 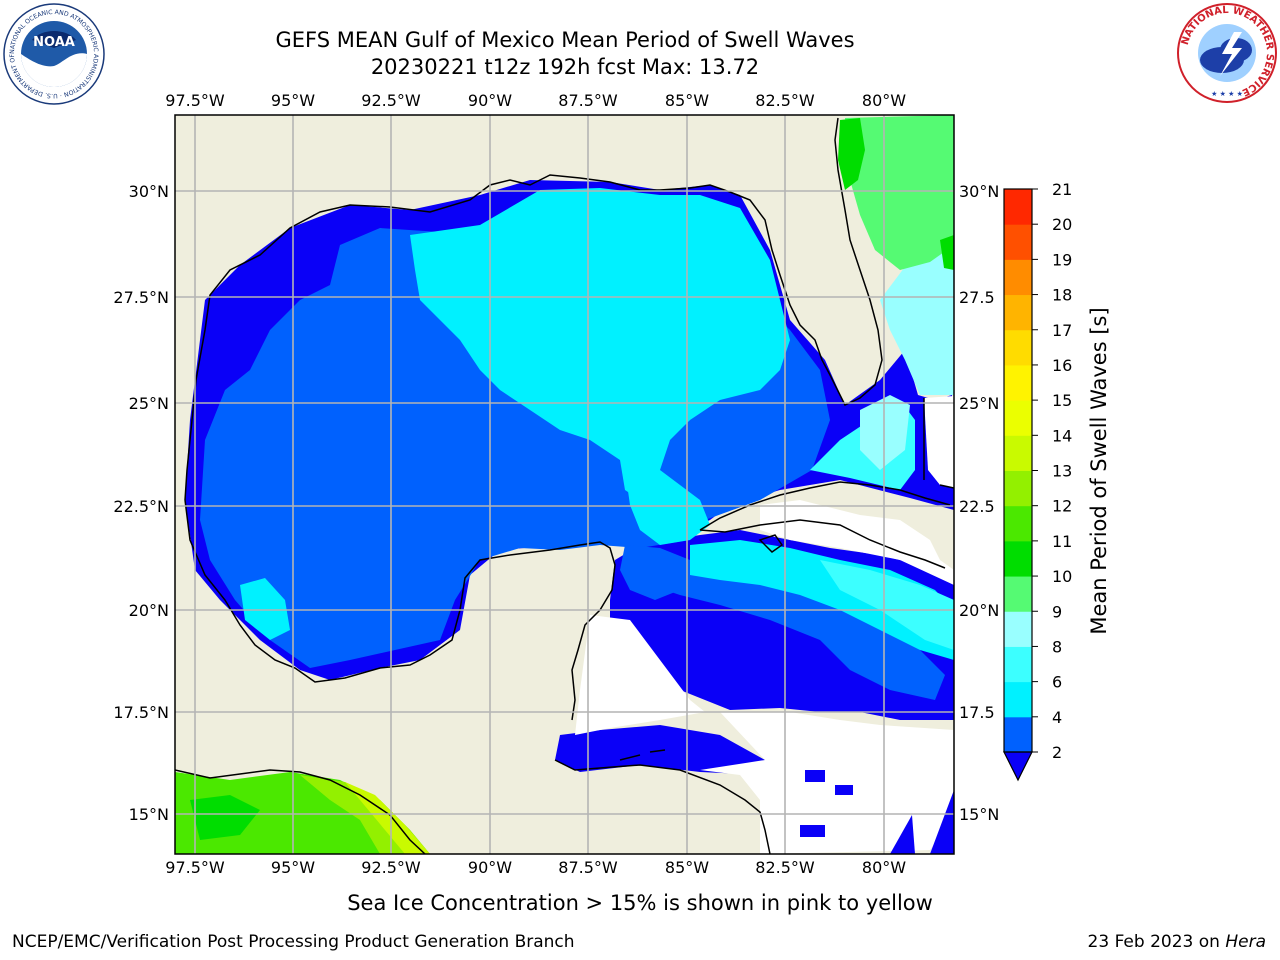 What do you see at coordinates (265, 609) in the screenshot?
I see `campeche-cyan` at bounding box center [265, 609].